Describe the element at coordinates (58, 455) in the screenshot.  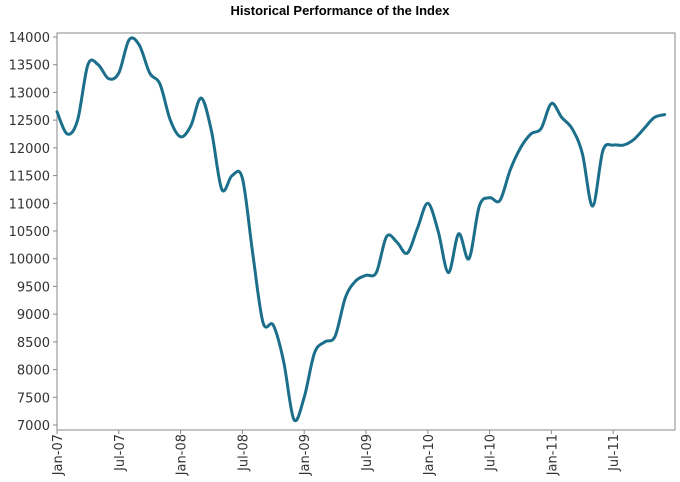
I see `x-tick-label: Jan-07` at that location.